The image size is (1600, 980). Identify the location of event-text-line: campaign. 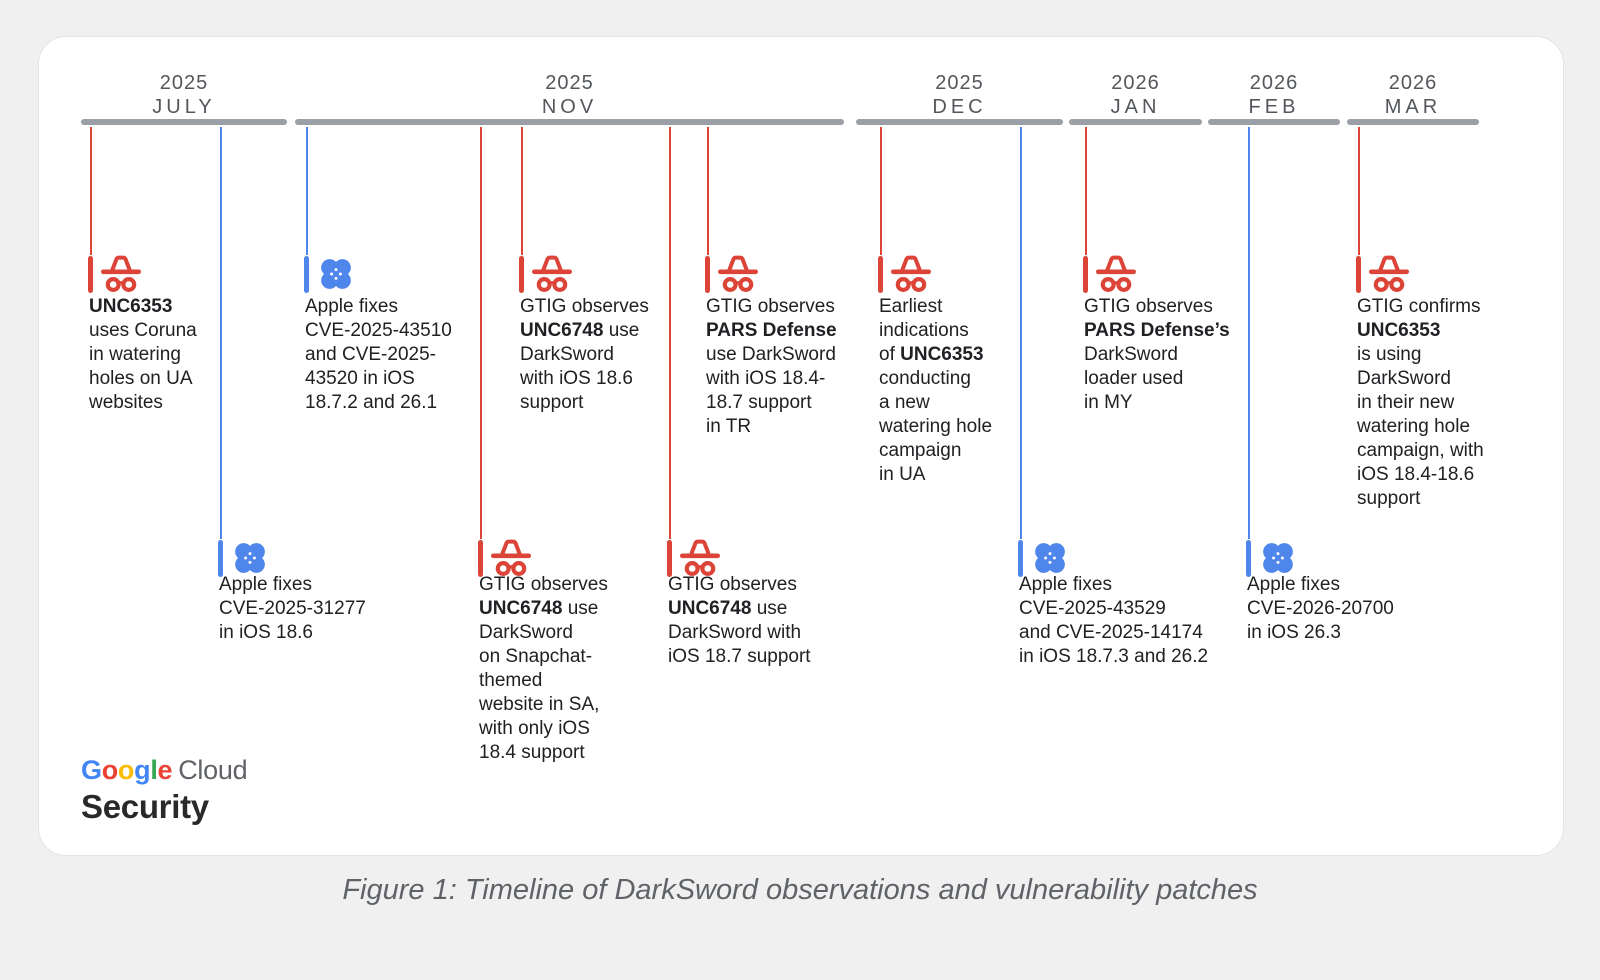
(935, 451).